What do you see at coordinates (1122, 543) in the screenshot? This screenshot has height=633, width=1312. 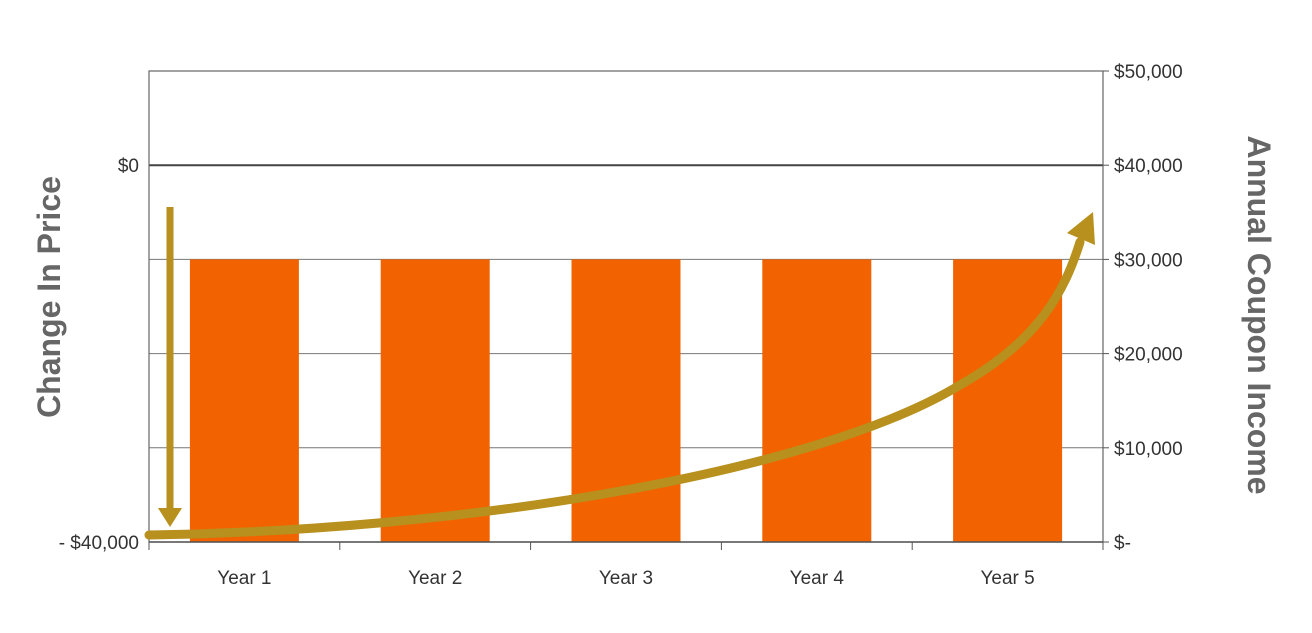 I see `right-tick-label: $-` at bounding box center [1122, 543].